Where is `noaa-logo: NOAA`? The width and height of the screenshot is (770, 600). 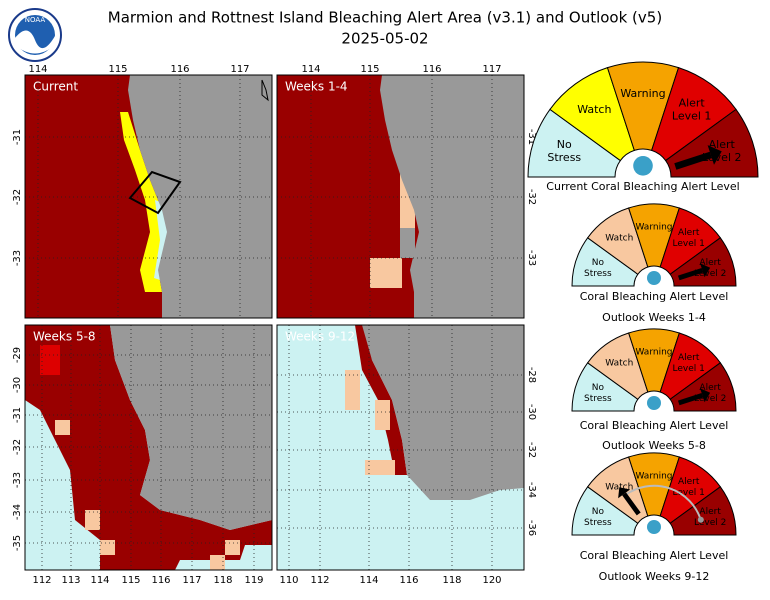
noaa-logo: NOAA is located at coordinates (35, 35).